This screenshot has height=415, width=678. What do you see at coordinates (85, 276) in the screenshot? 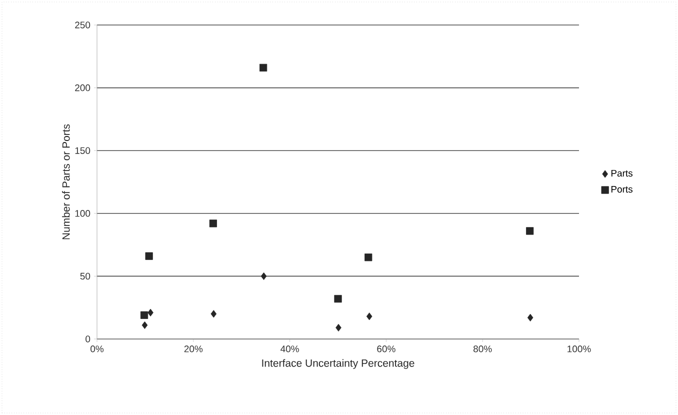
I see `y-tick-label: 50` at bounding box center [85, 276].